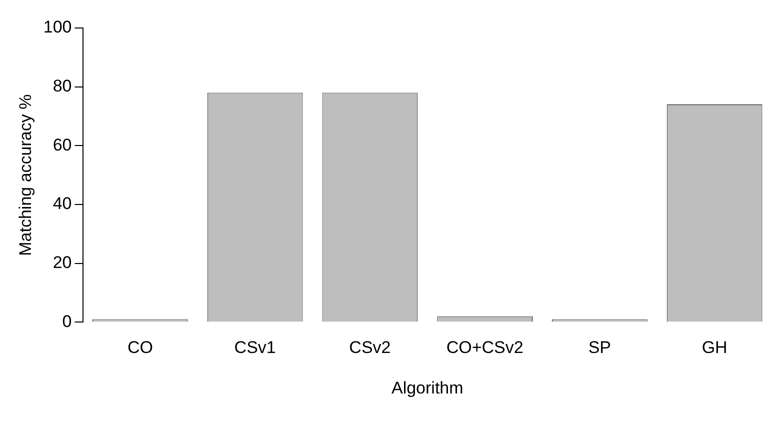  Describe the element at coordinates (600, 348) in the screenshot. I see `x-tick-label: SP` at that location.